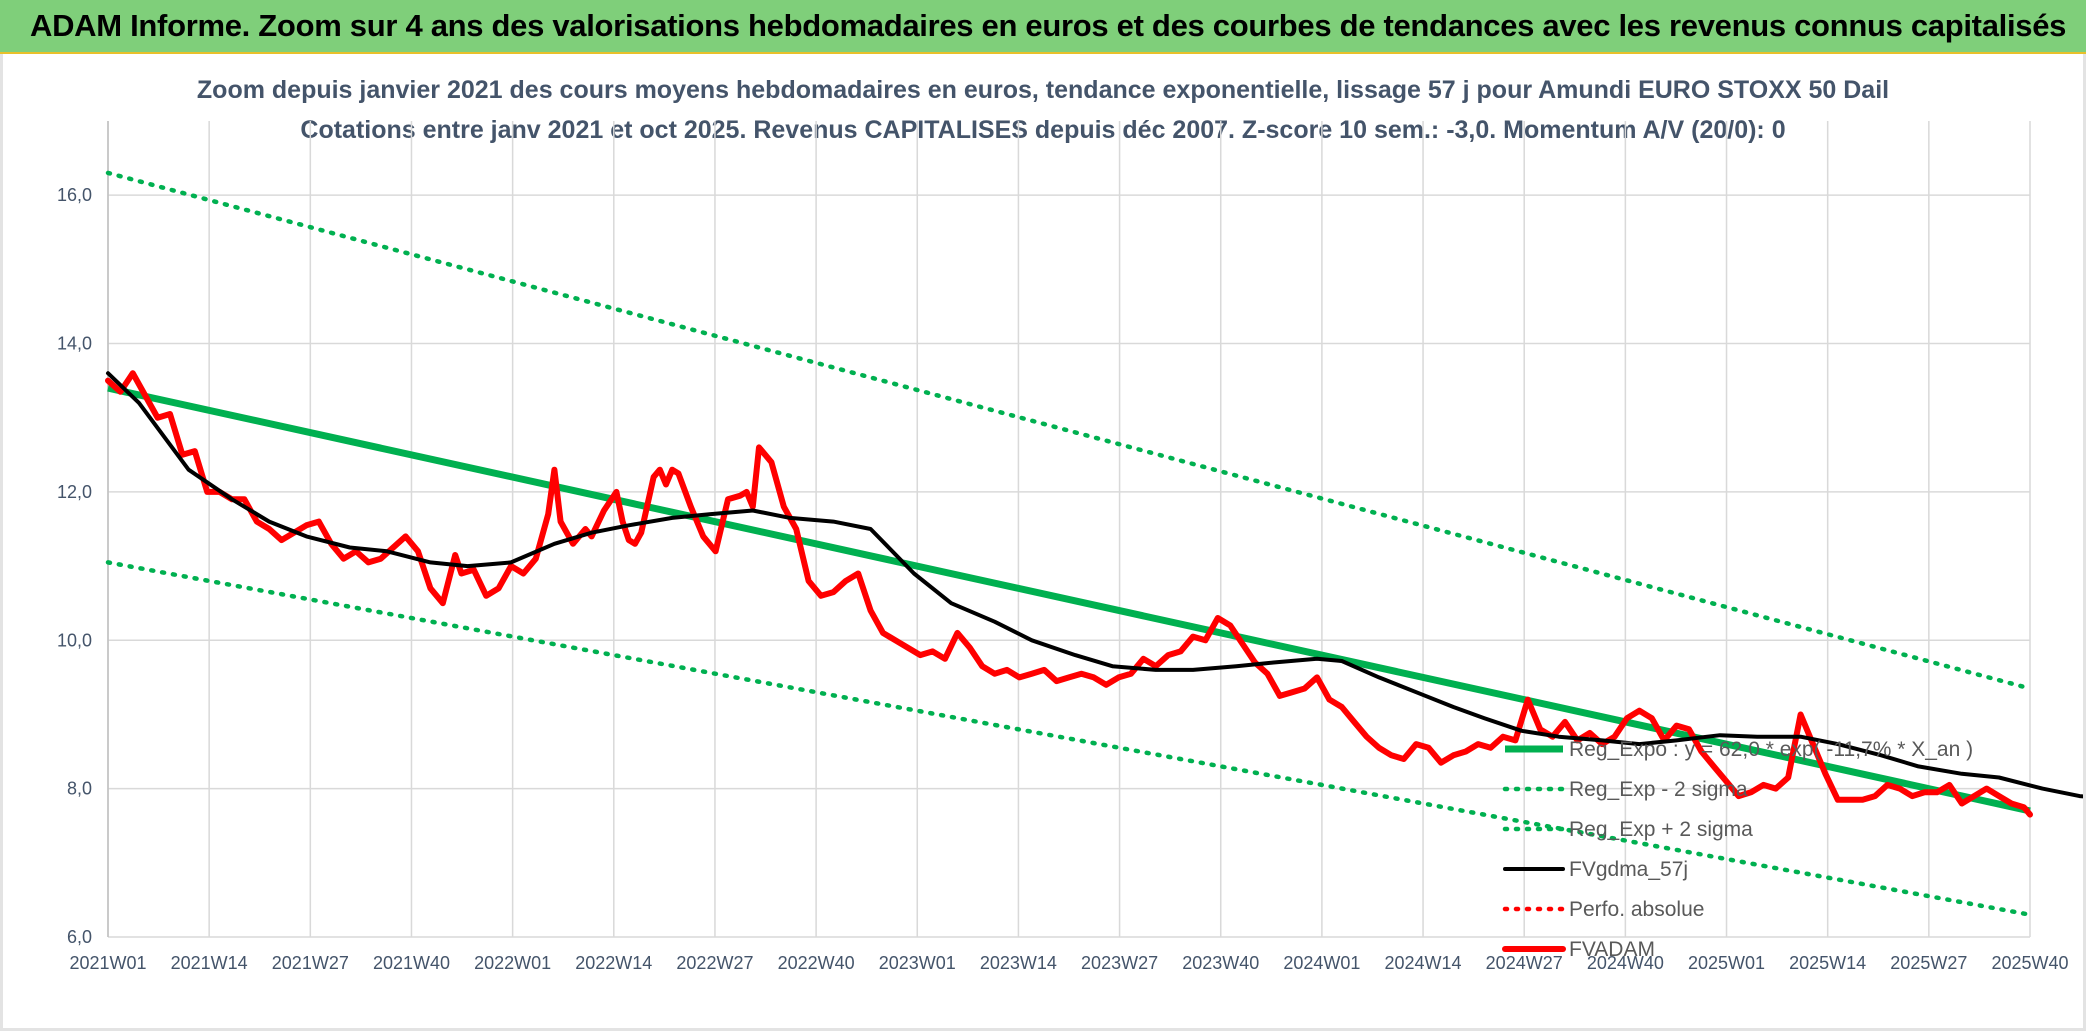  I want to click on y-tick-label: 16,0, so click(74, 195).